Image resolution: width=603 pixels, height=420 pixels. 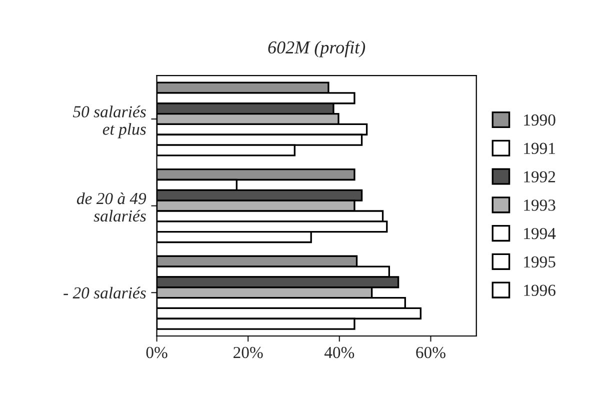 I want to click on y-tick-label: de 20 à 49 salariés, so click(x=111, y=207).